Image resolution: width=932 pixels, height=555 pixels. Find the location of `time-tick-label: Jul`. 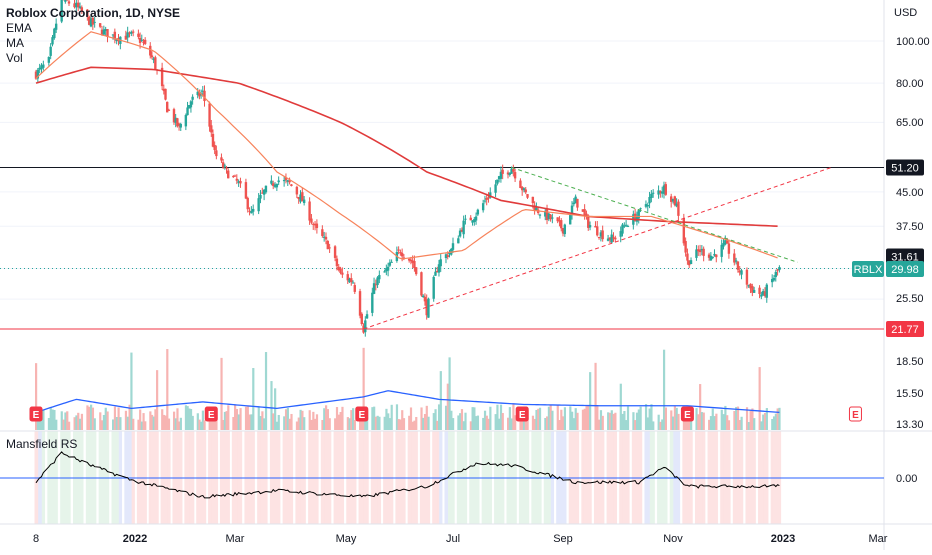

time-tick-label: Jul is located at coordinates (453, 539).